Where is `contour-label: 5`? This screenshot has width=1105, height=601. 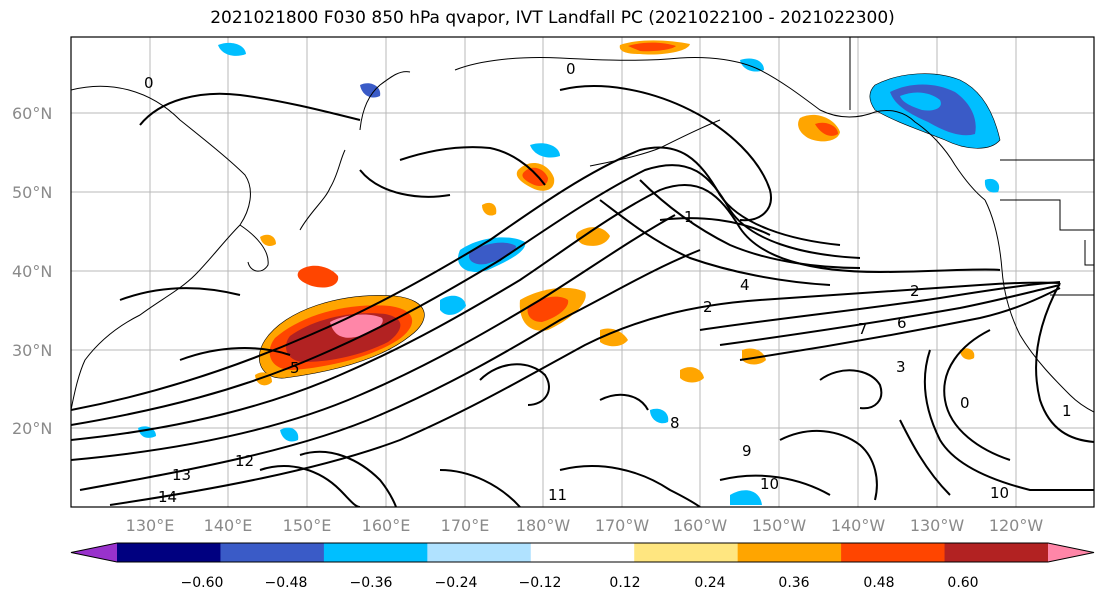 contour-label: 5 is located at coordinates (295, 368).